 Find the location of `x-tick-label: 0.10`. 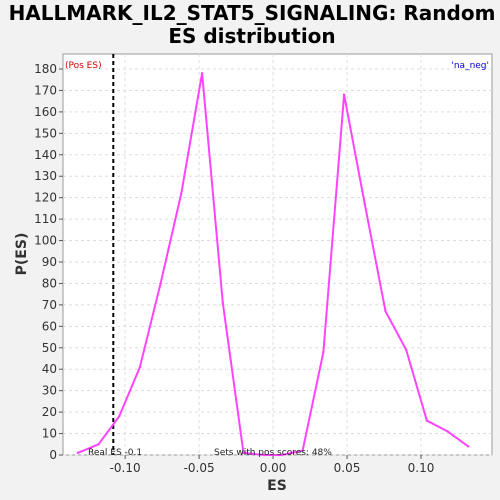

x-tick-label: 0.10 is located at coordinates (421, 468).